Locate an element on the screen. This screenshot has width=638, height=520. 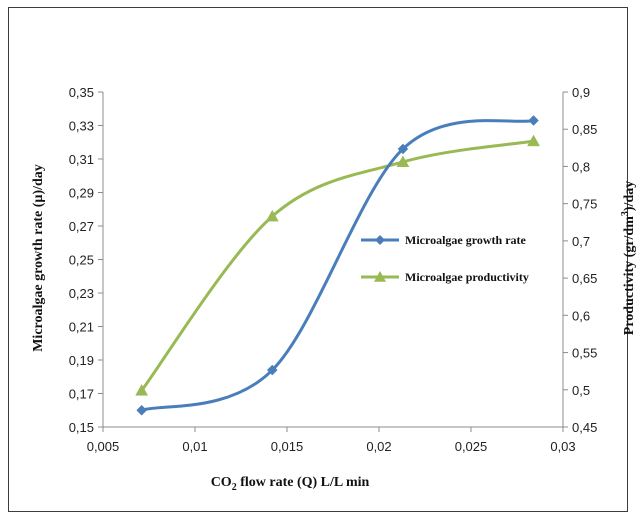
y-left-tick-label: 0,17 is located at coordinates (81, 394).